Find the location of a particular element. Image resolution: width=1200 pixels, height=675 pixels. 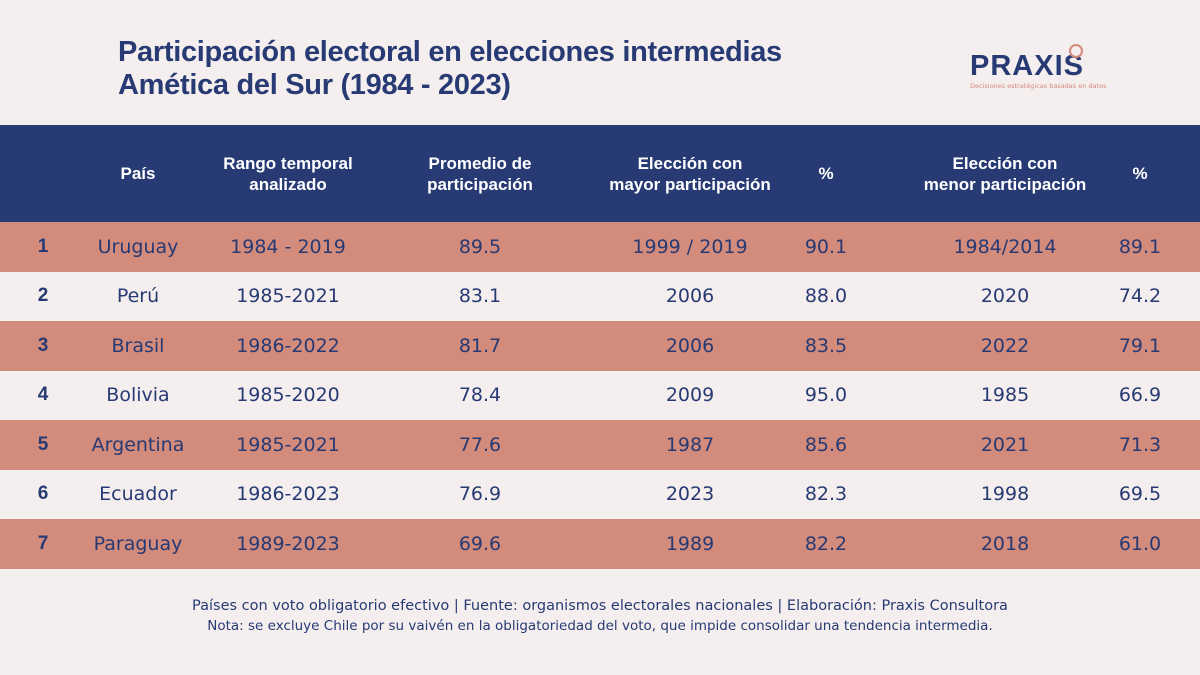

cell-country: Uruguay is located at coordinates (138, 246).